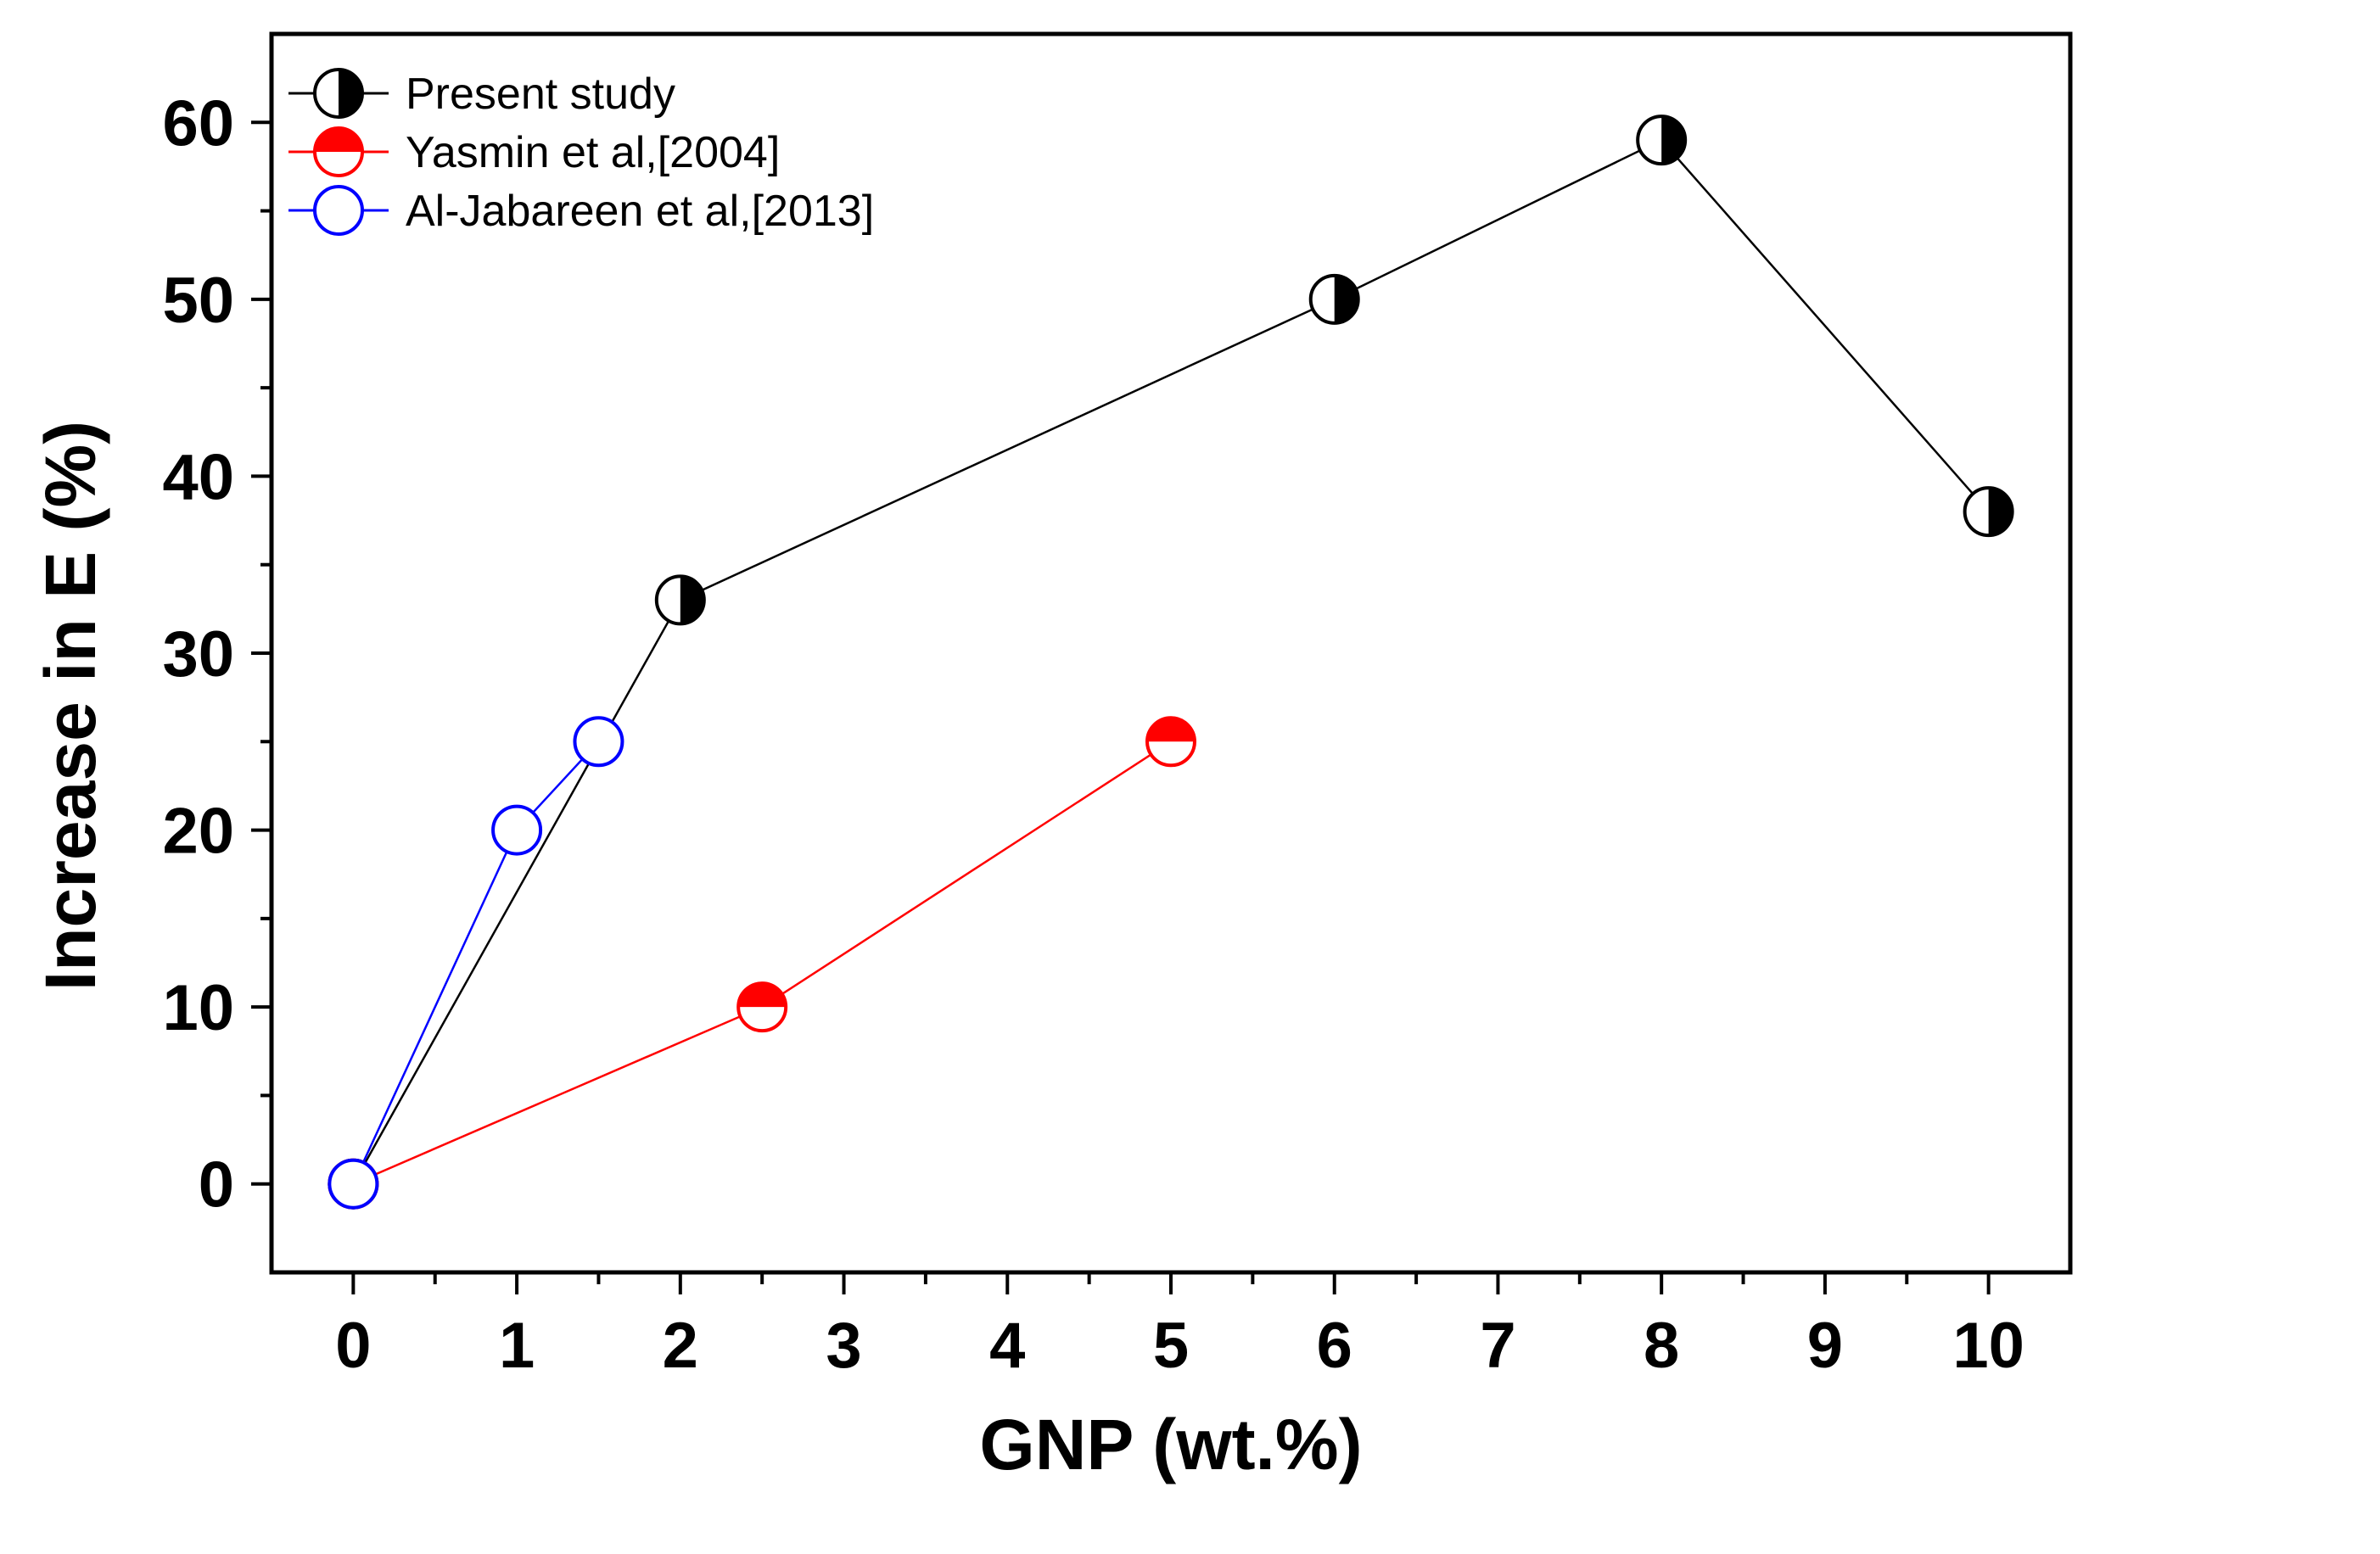  I want to click on legend-label: Al-Jabareen et al,[2013], so click(640, 211).